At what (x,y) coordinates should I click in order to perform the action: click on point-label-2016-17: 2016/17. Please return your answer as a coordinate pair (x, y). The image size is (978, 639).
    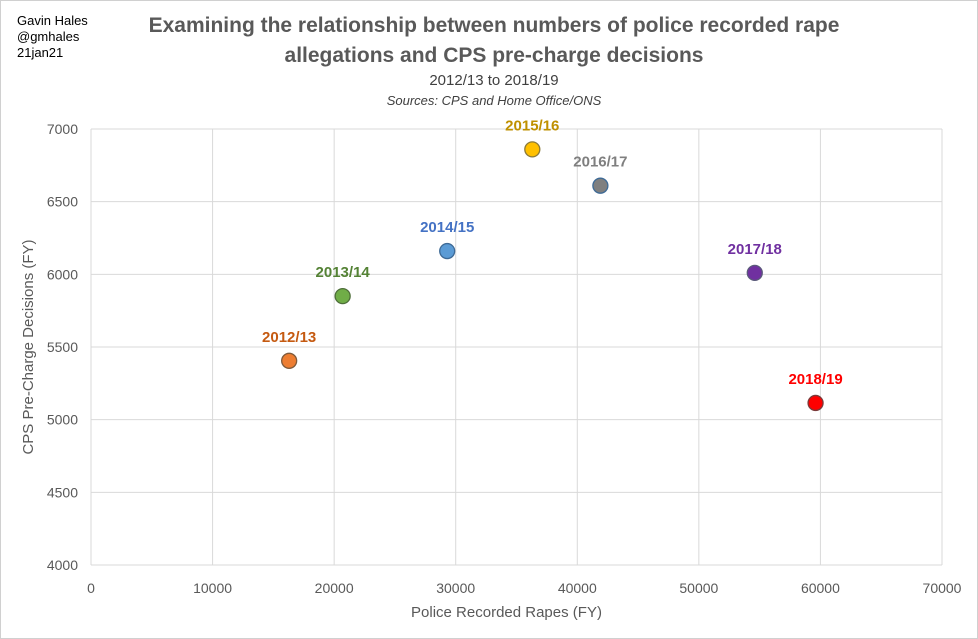
    Looking at the image, I should click on (600, 162).